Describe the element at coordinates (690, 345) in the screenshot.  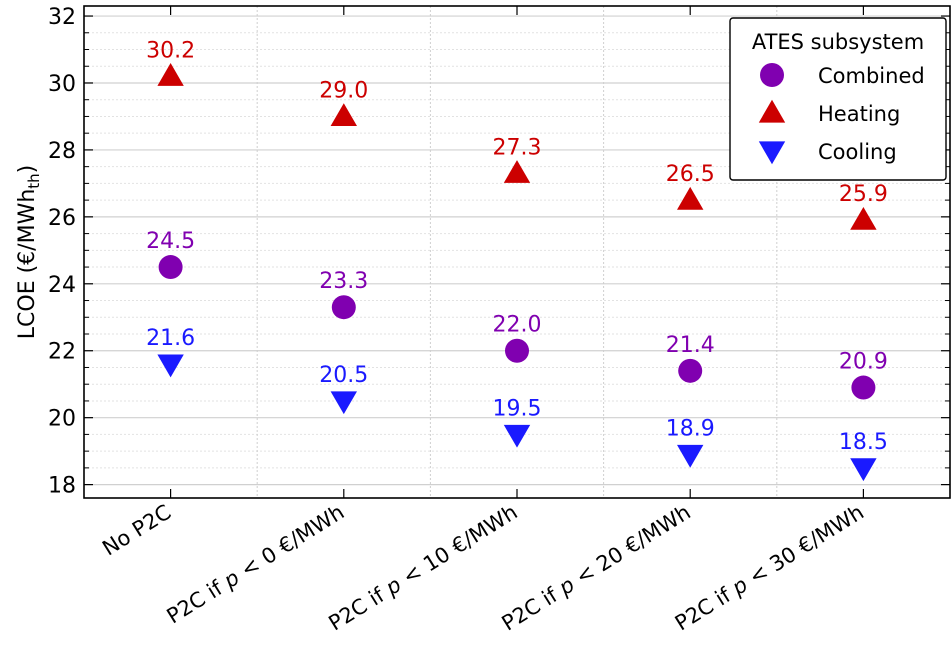
I see `data-label-combined: 21.4` at that location.